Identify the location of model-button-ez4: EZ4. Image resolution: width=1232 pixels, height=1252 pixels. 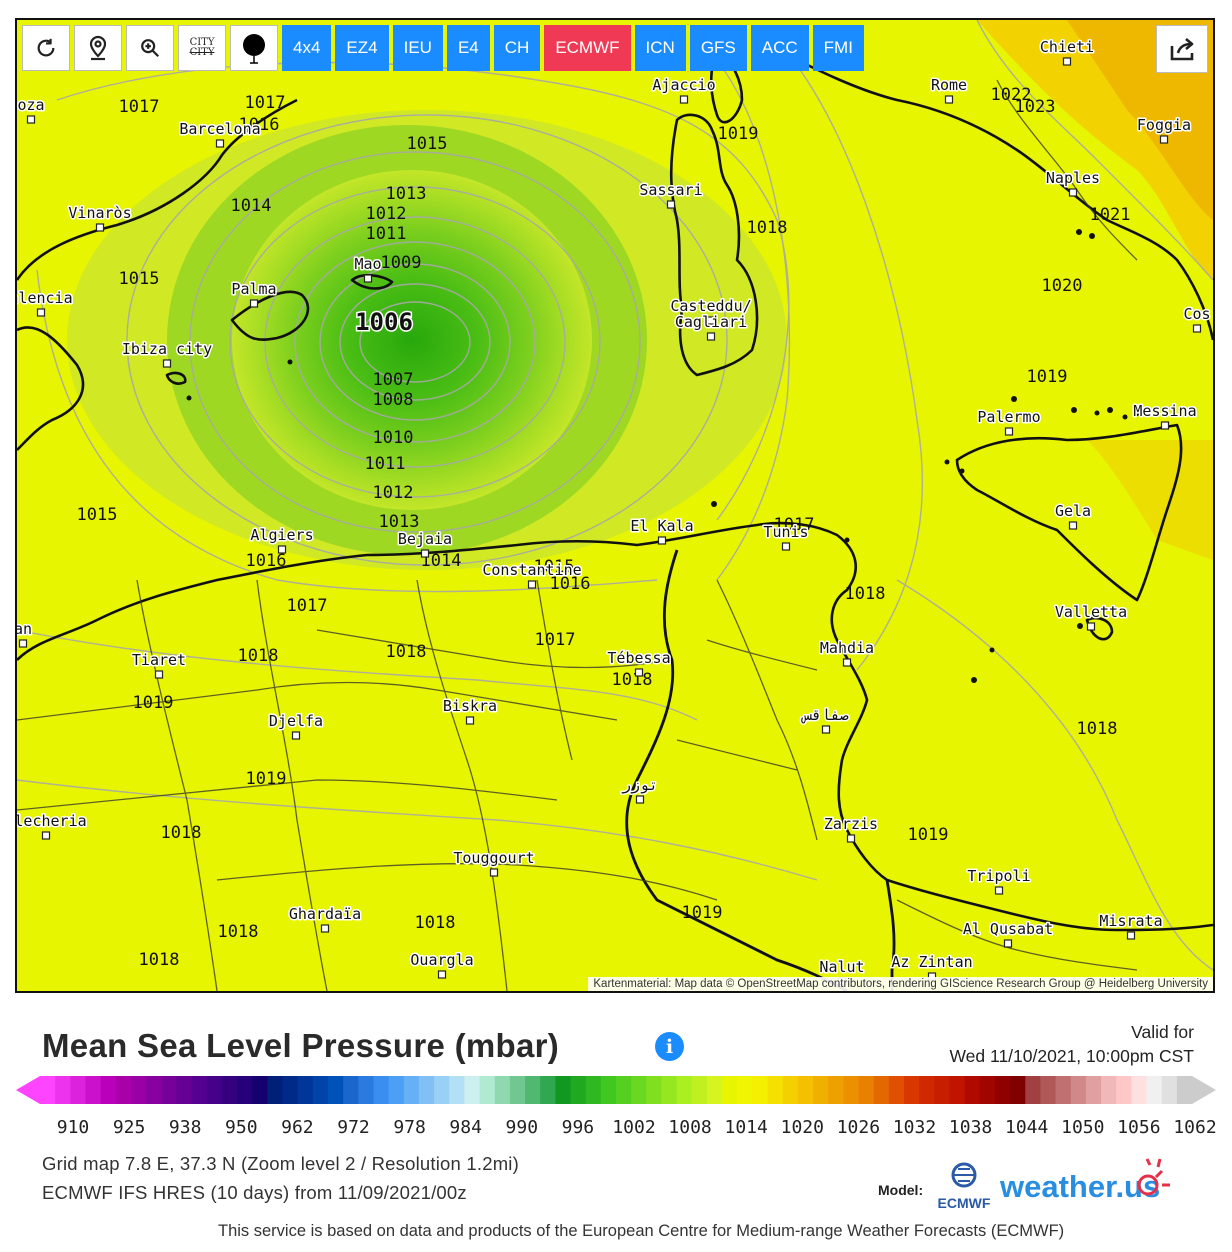
(362, 48).